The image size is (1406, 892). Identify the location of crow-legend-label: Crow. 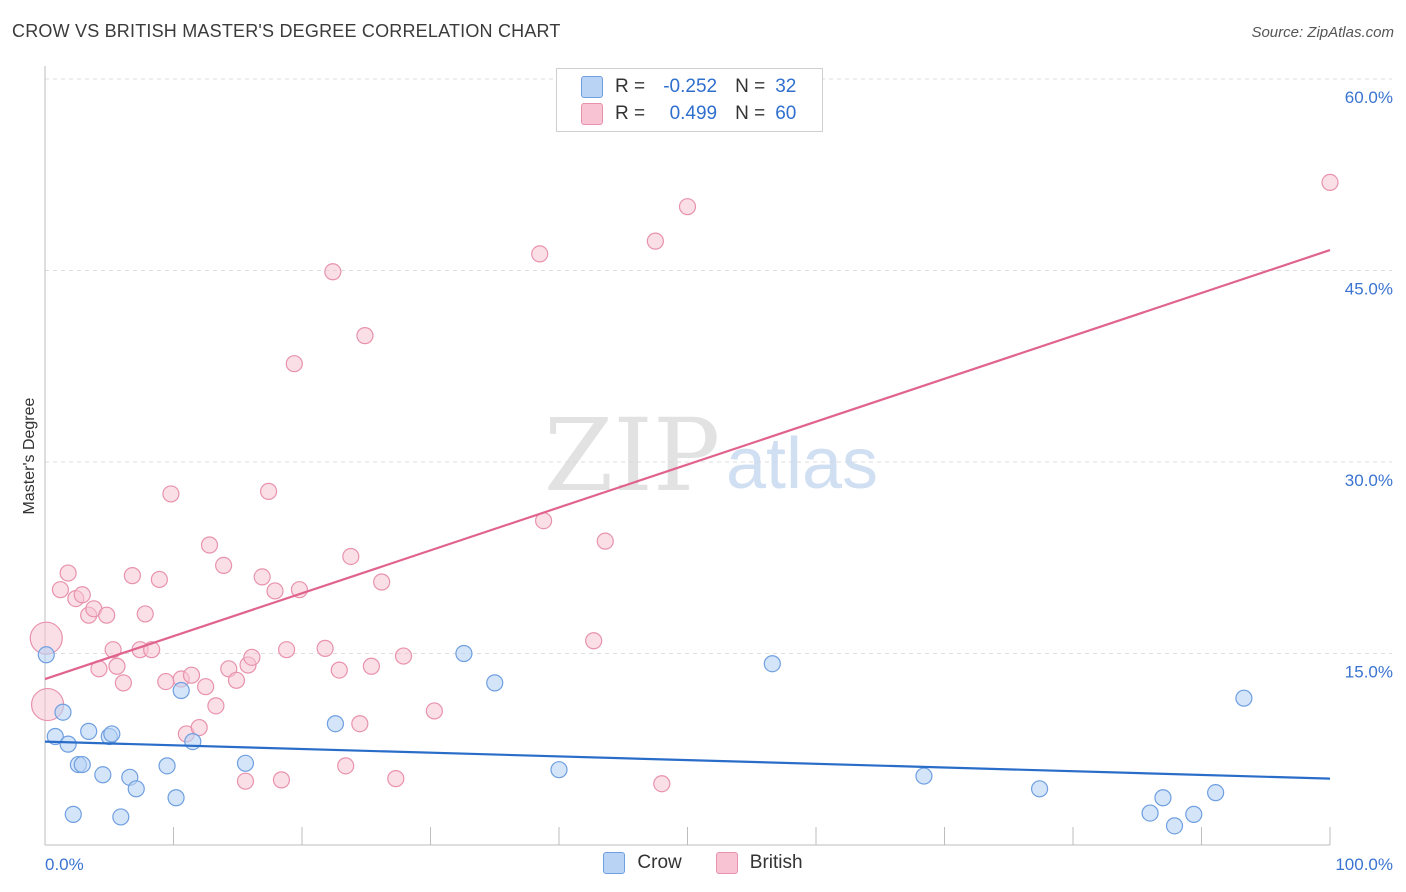
(659, 862).